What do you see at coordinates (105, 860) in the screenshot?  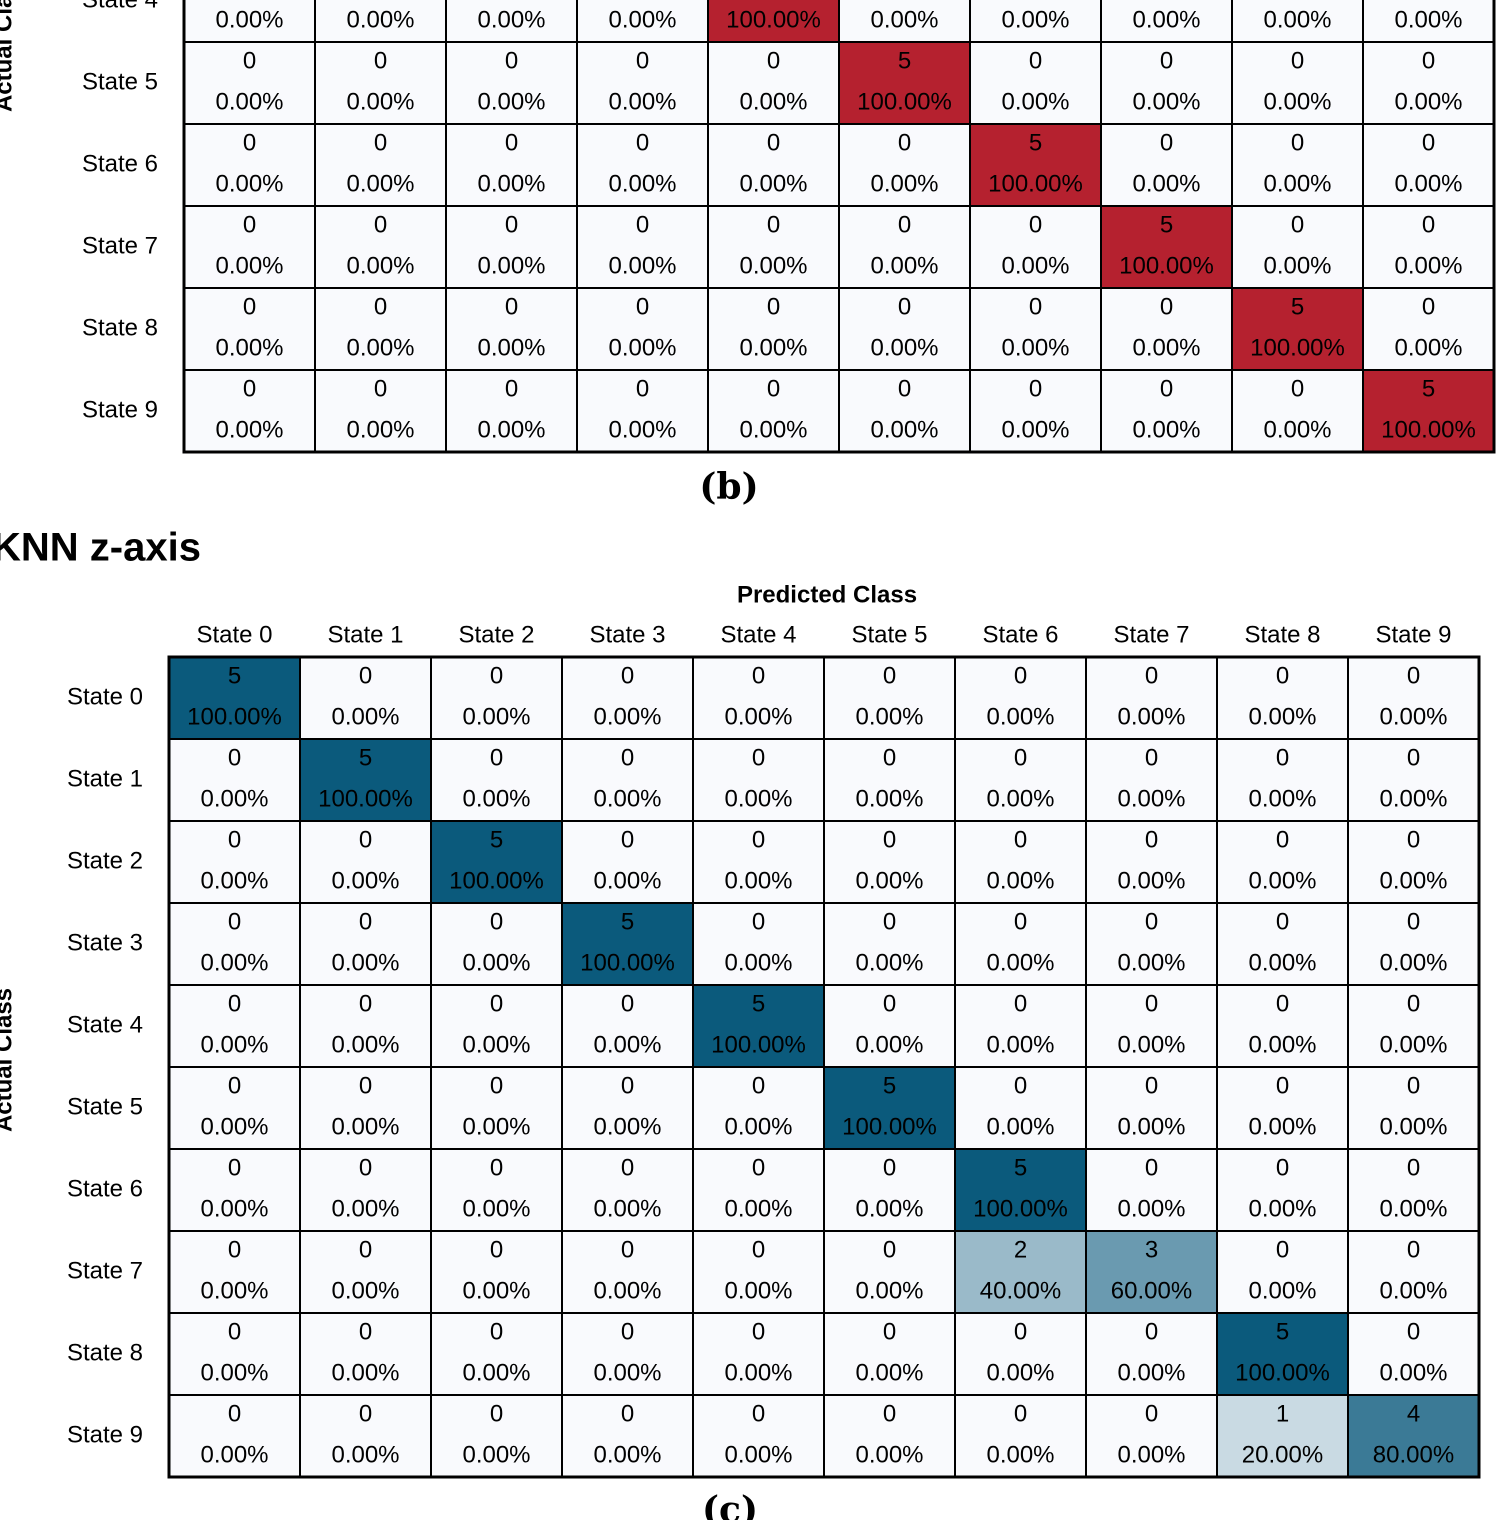 I see `row-label: State 2` at bounding box center [105, 860].